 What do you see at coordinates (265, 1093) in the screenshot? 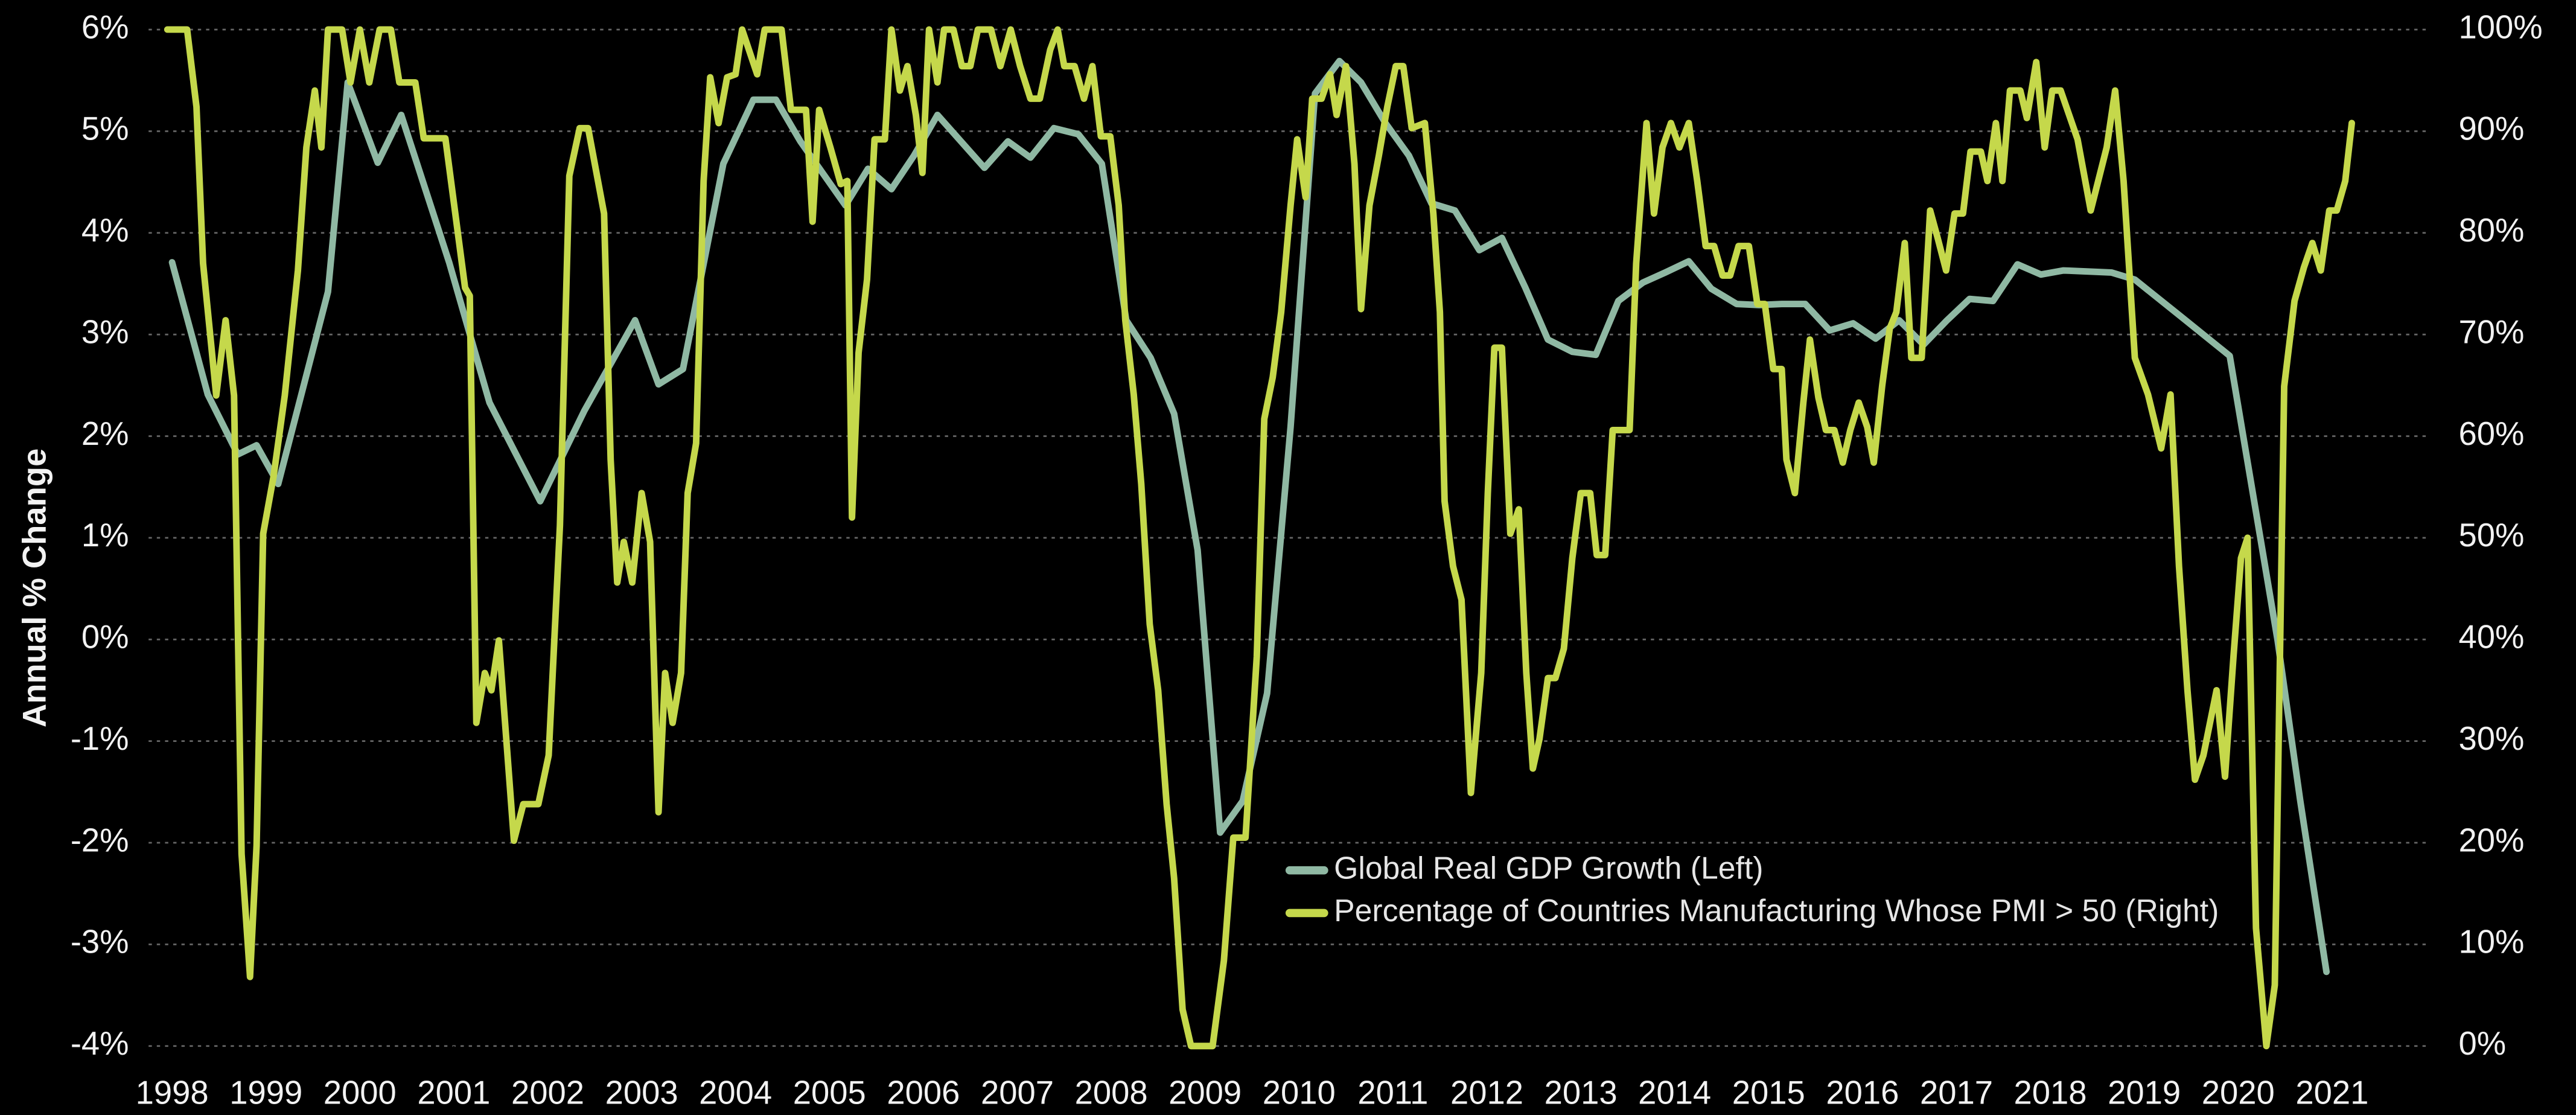
I see `x-tick-label: 1999` at bounding box center [265, 1093].